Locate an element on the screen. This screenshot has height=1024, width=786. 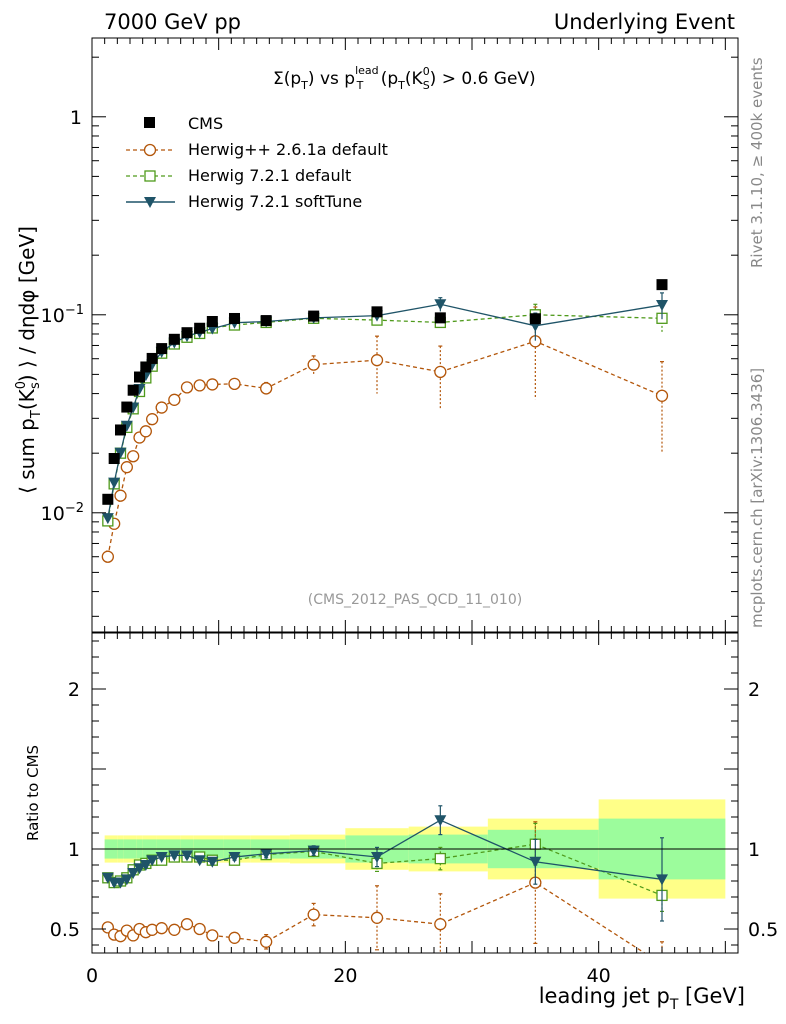
legend-herwig721-marker is located at coordinates (150, 176).